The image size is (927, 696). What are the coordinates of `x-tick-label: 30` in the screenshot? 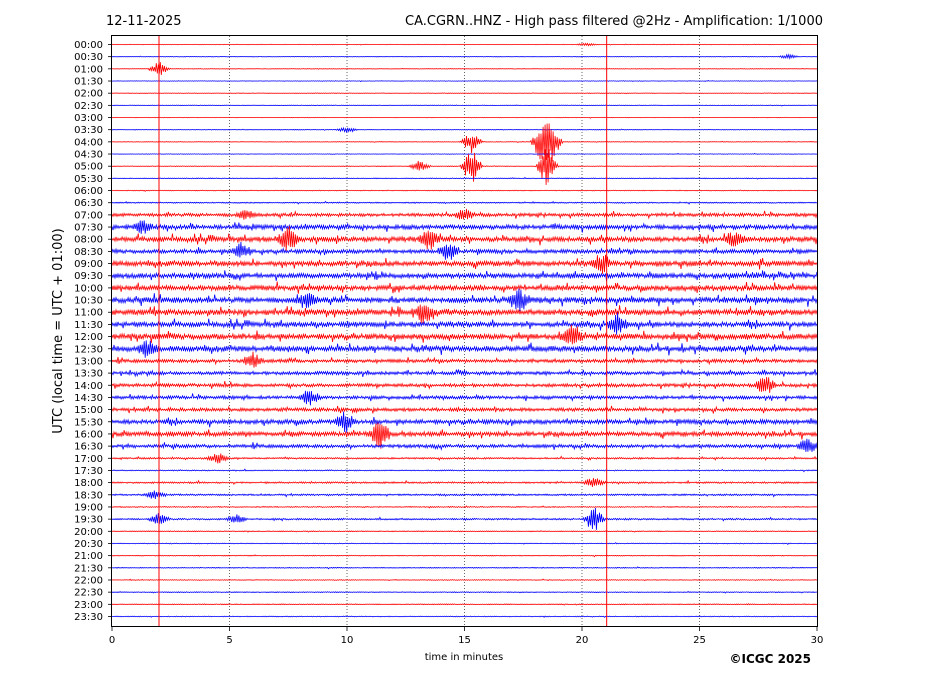 It's located at (817, 640).